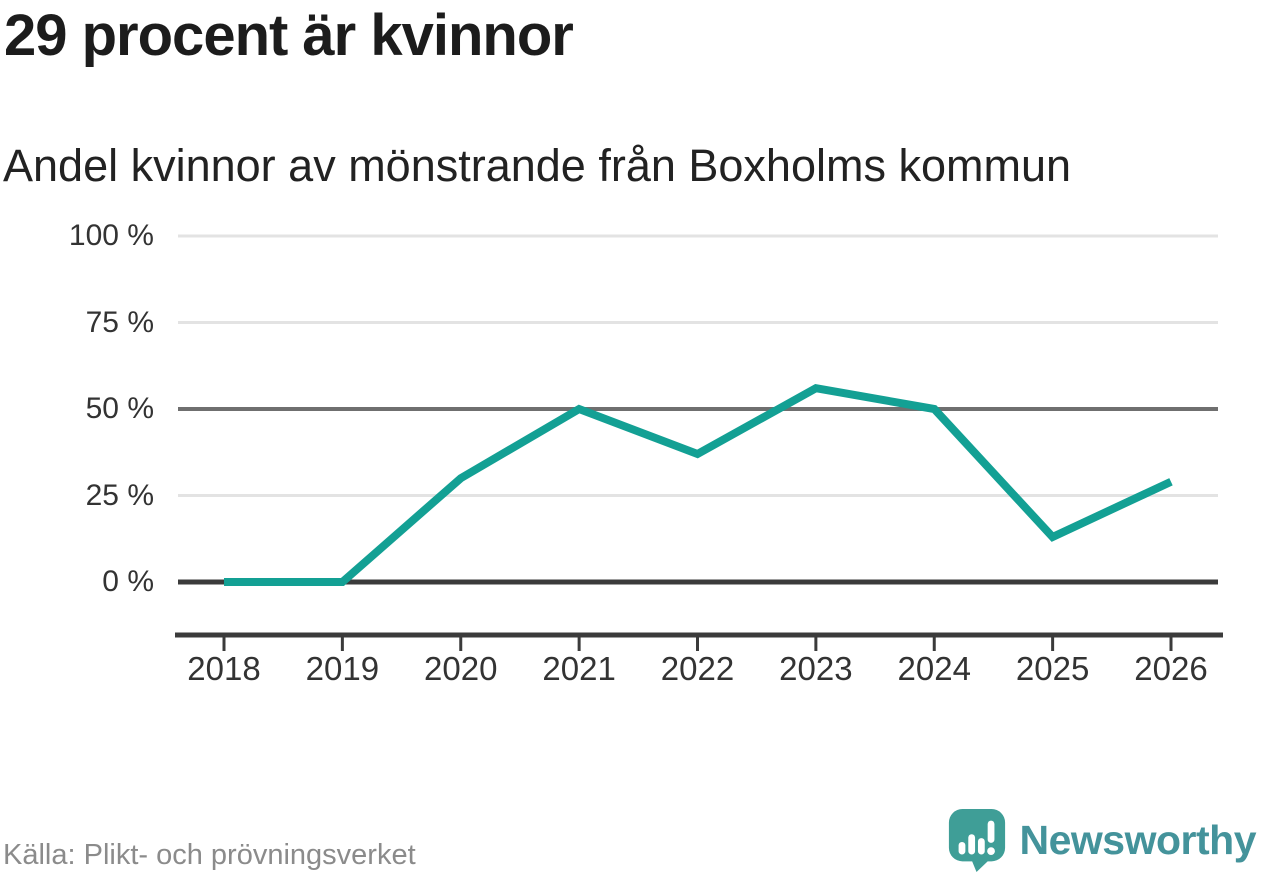 The width and height of the screenshot is (1262, 879). I want to click on y-tick-label-100: 100 %, so click(111, 235).